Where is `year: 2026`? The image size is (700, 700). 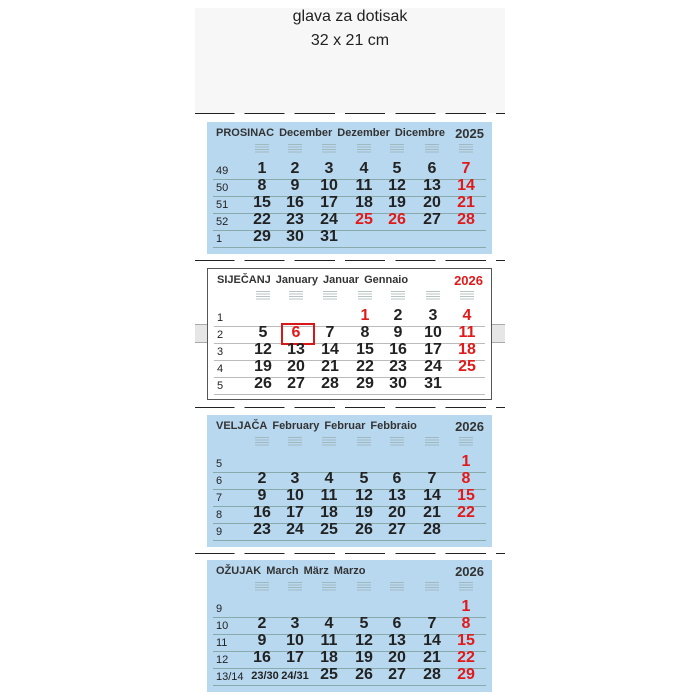
year: 2026 is located at coordinates (468, 280).